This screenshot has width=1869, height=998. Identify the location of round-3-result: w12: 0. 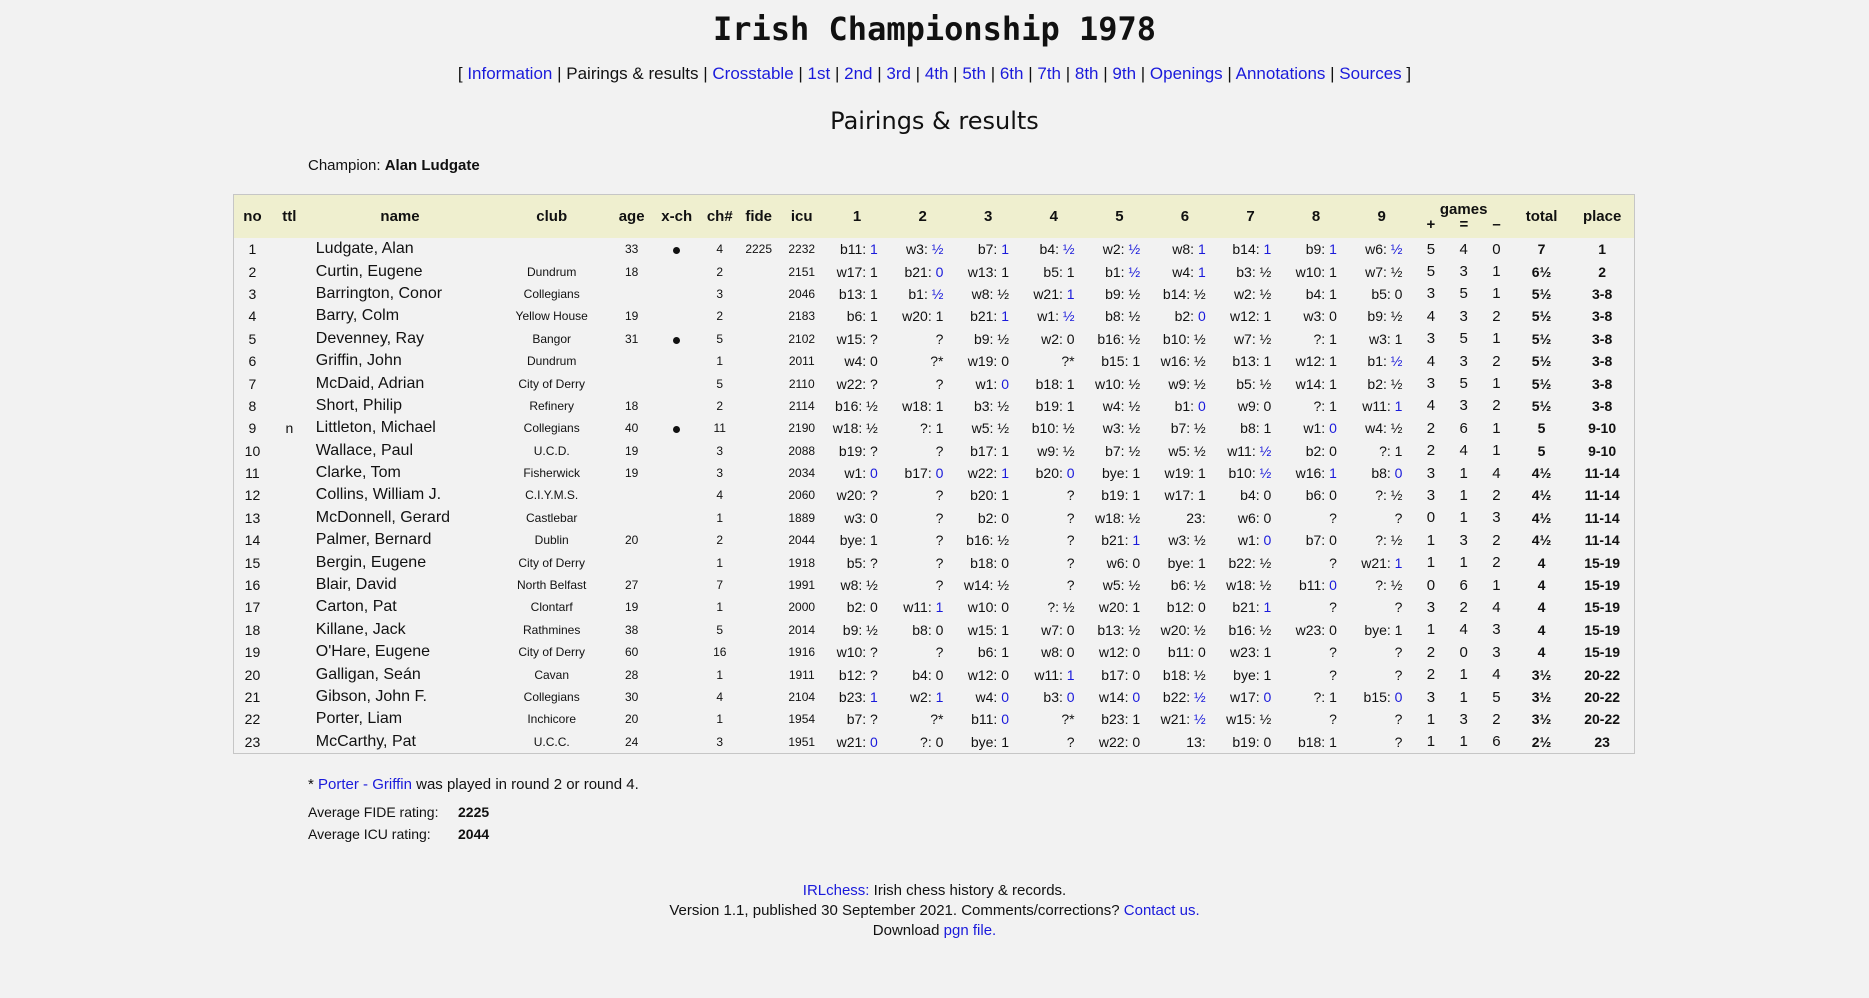
(988, 674).